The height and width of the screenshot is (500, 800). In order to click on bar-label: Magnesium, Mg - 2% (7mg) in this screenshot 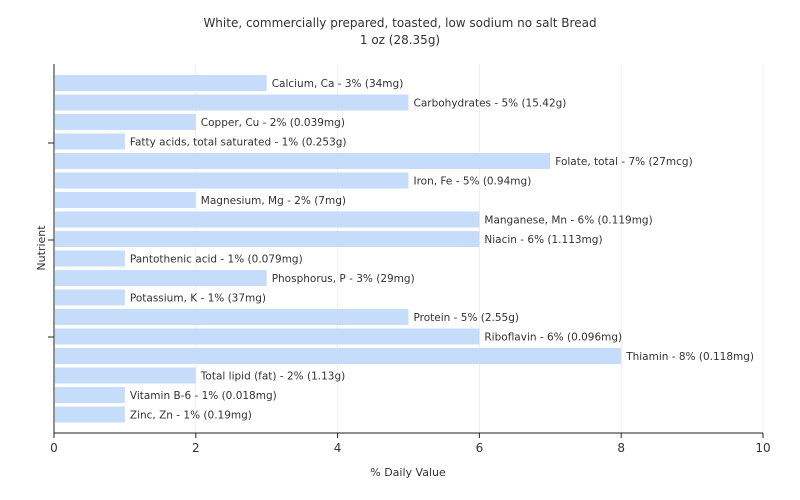, I will do `click(273, 201)`.